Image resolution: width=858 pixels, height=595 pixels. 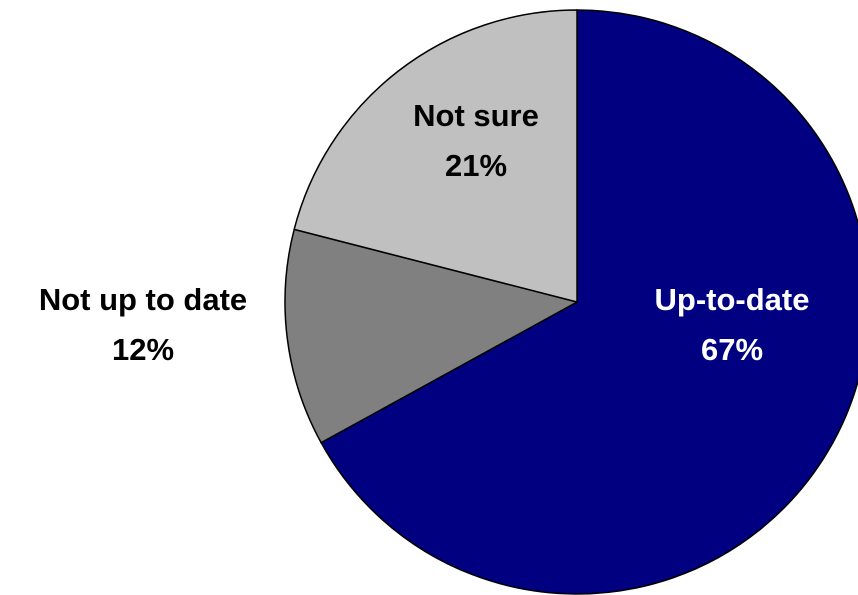 What do you see at coordinates (432, 336) in the screenshot?
I see `pie-slice-not-up-to-date` at bounding box center [432, 336].